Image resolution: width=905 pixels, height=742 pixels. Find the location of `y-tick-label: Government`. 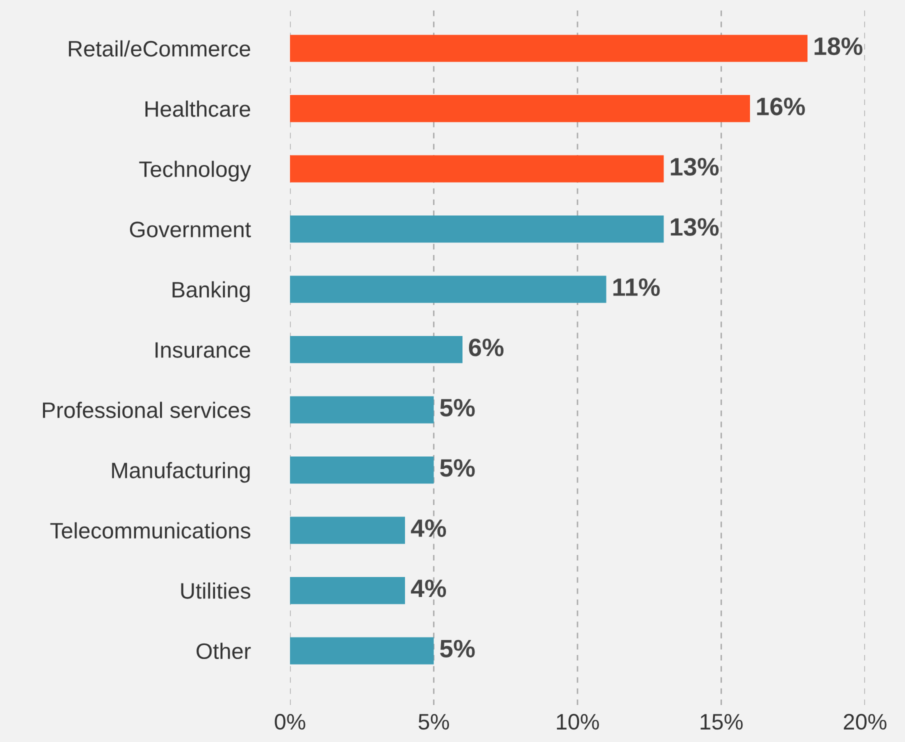

y-tick-label: Government is located at coordinates (190, 230).